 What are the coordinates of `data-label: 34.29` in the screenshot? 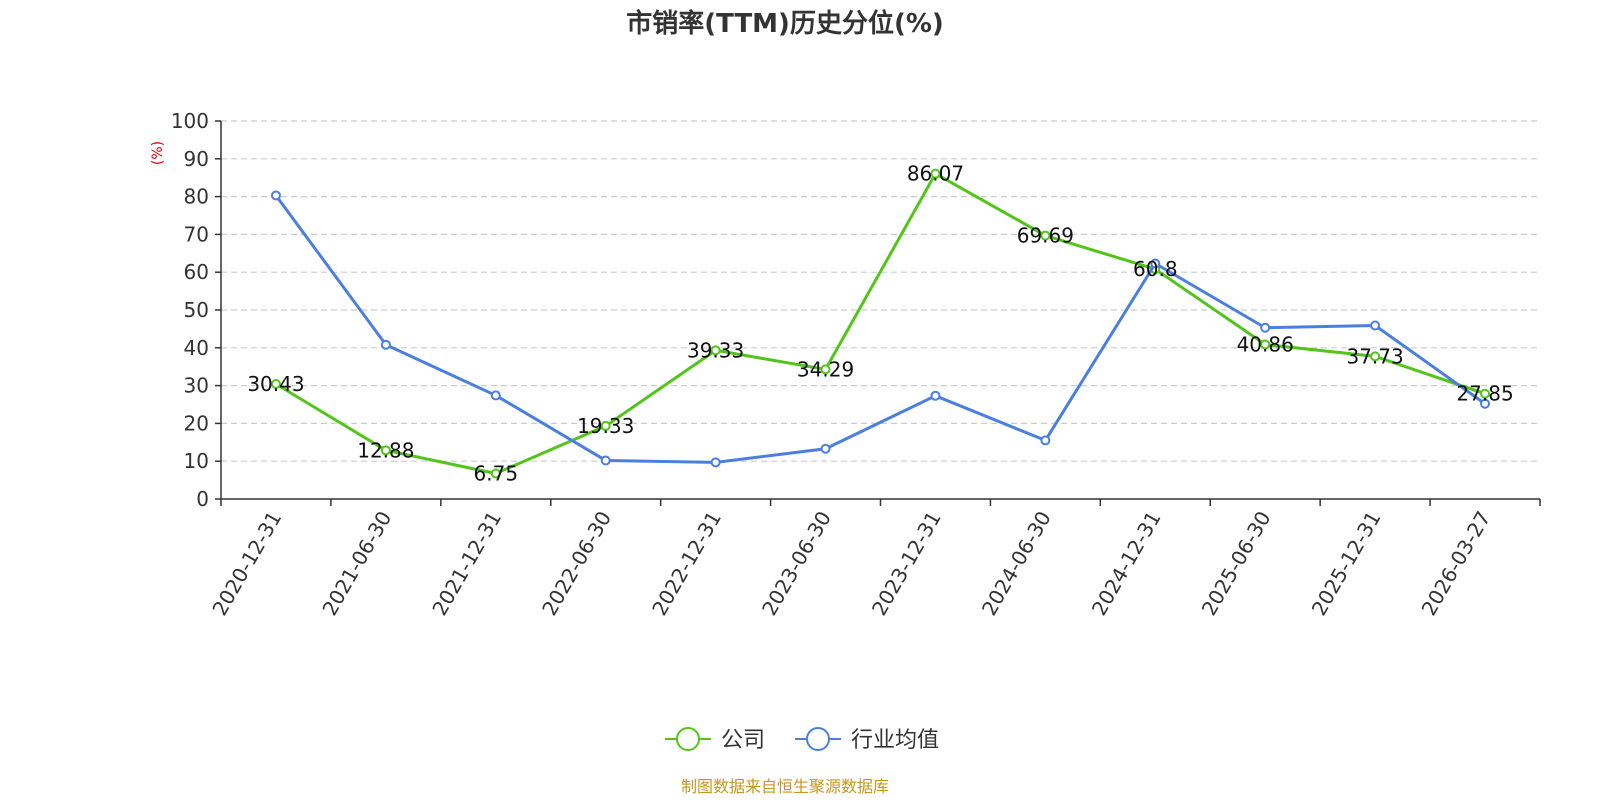 It's located at (825, 369).